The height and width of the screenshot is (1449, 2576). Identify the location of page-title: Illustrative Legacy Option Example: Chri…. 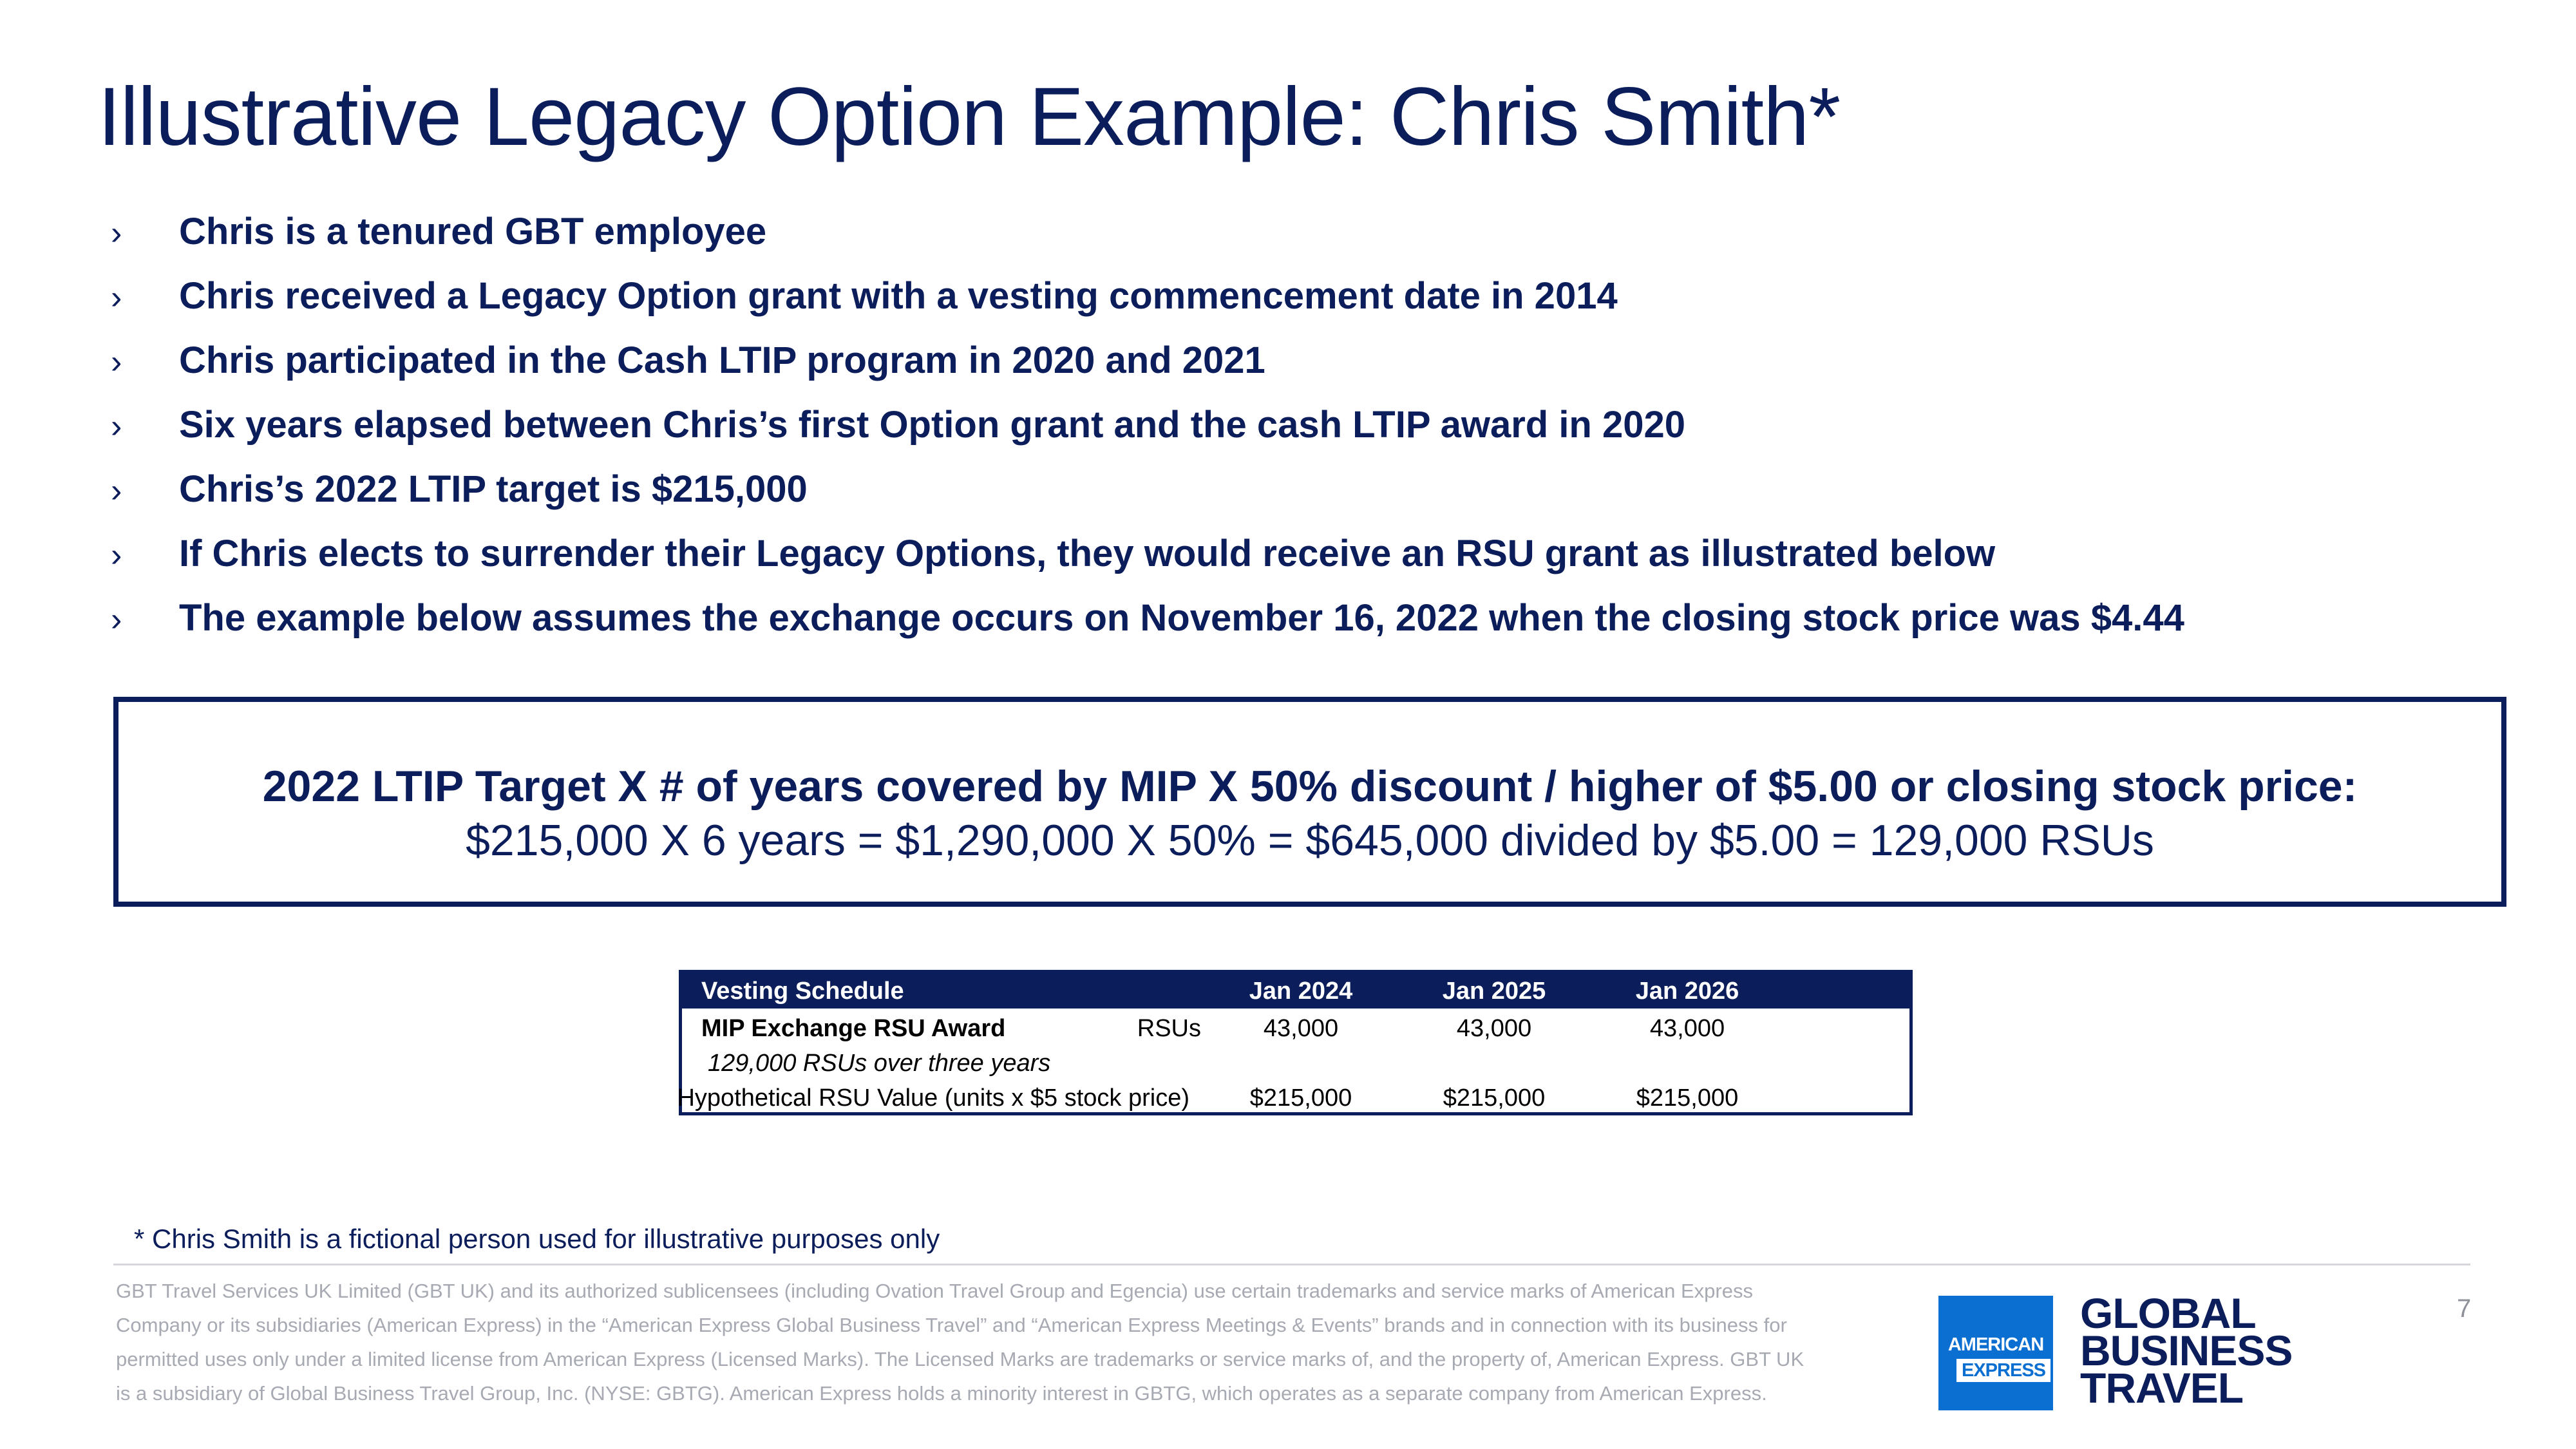
(970, 117).